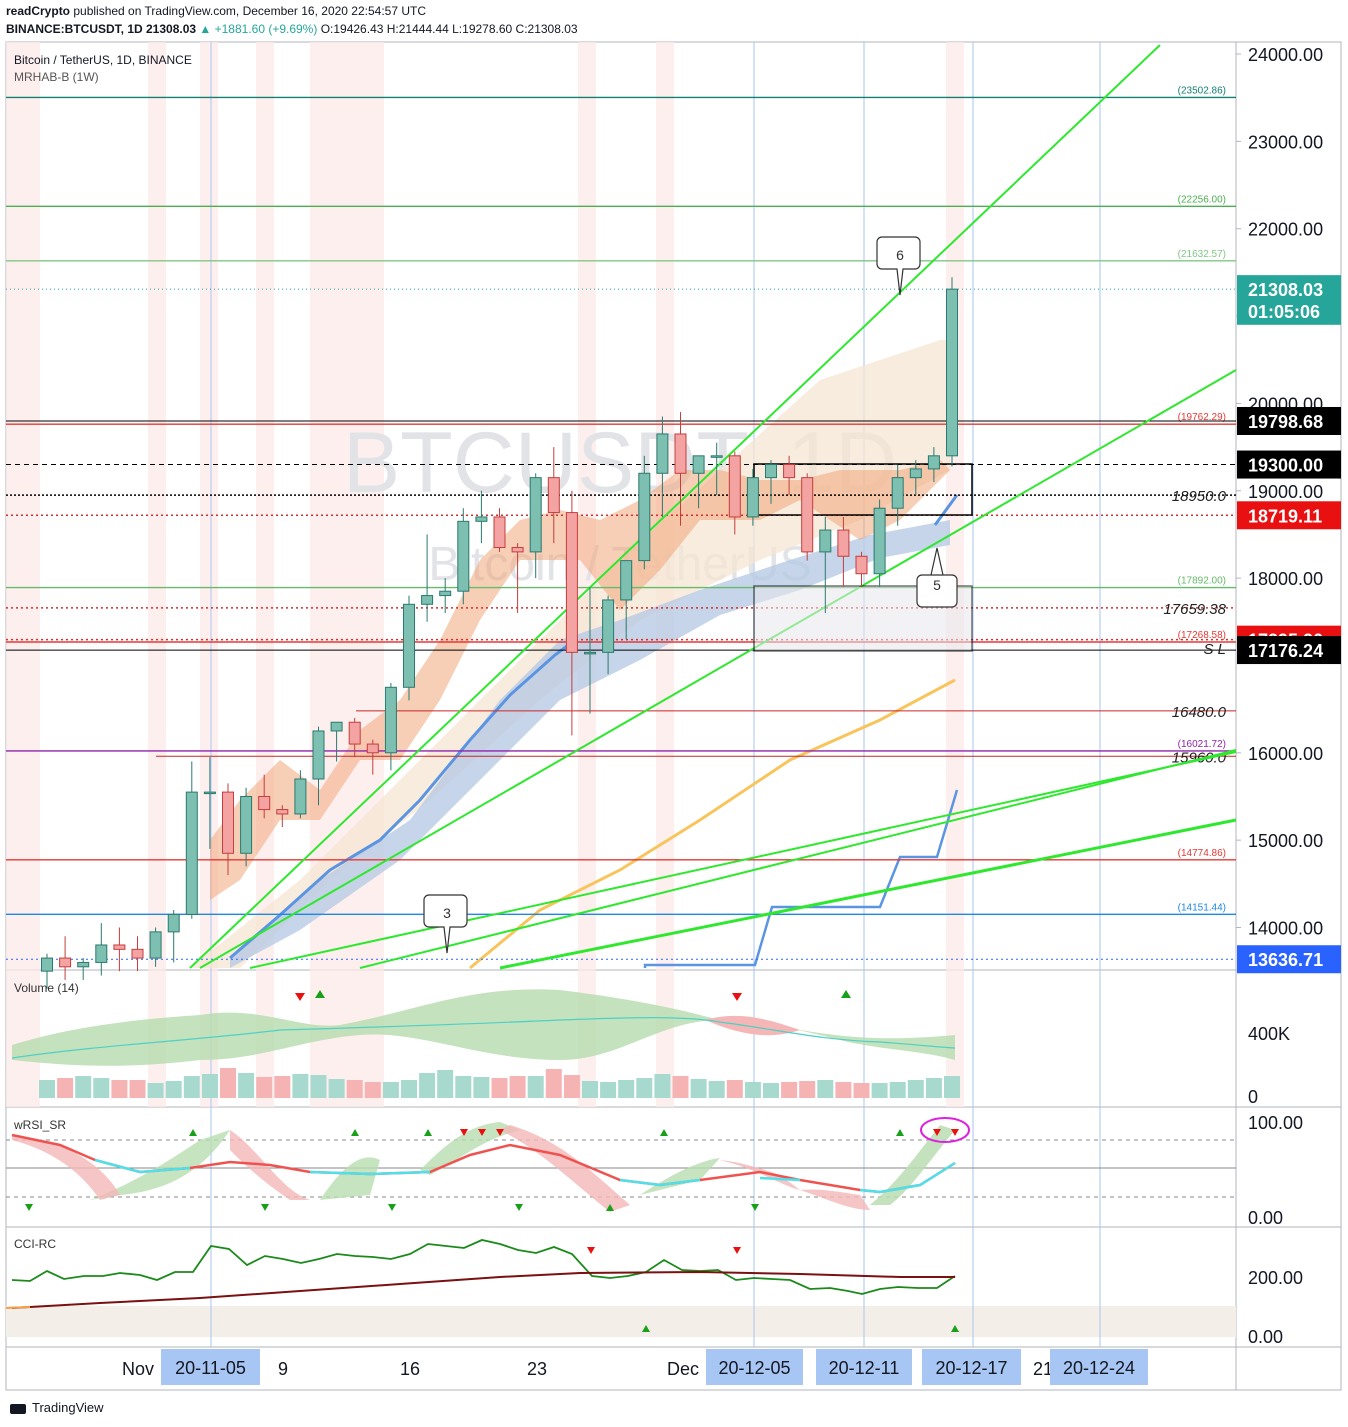  Describe the element at coordinates (864, 1367) in the screenshot. I see `date-marker: 20-12-11` at that location.